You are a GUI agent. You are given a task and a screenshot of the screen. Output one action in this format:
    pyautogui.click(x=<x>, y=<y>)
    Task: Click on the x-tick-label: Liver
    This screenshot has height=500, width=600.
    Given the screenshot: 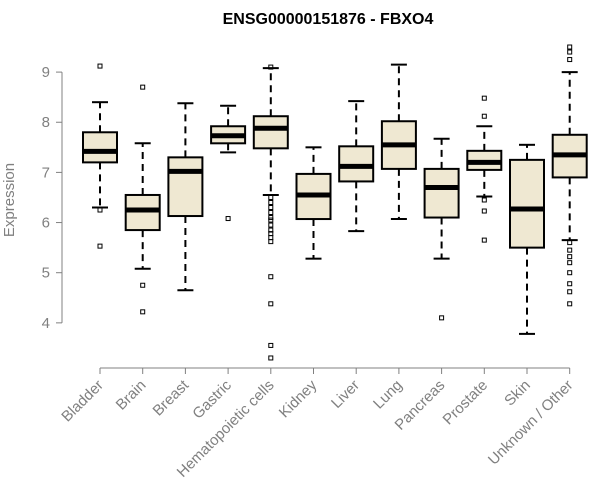 What is the action you would take?
    pyautogui.click(x=345, y=394)
    